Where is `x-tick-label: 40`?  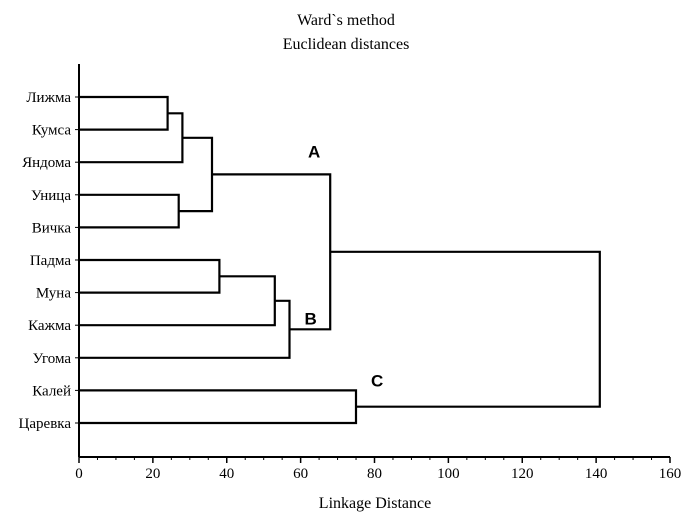 x-tick-label: 40 is located at coordinates (226, 474).